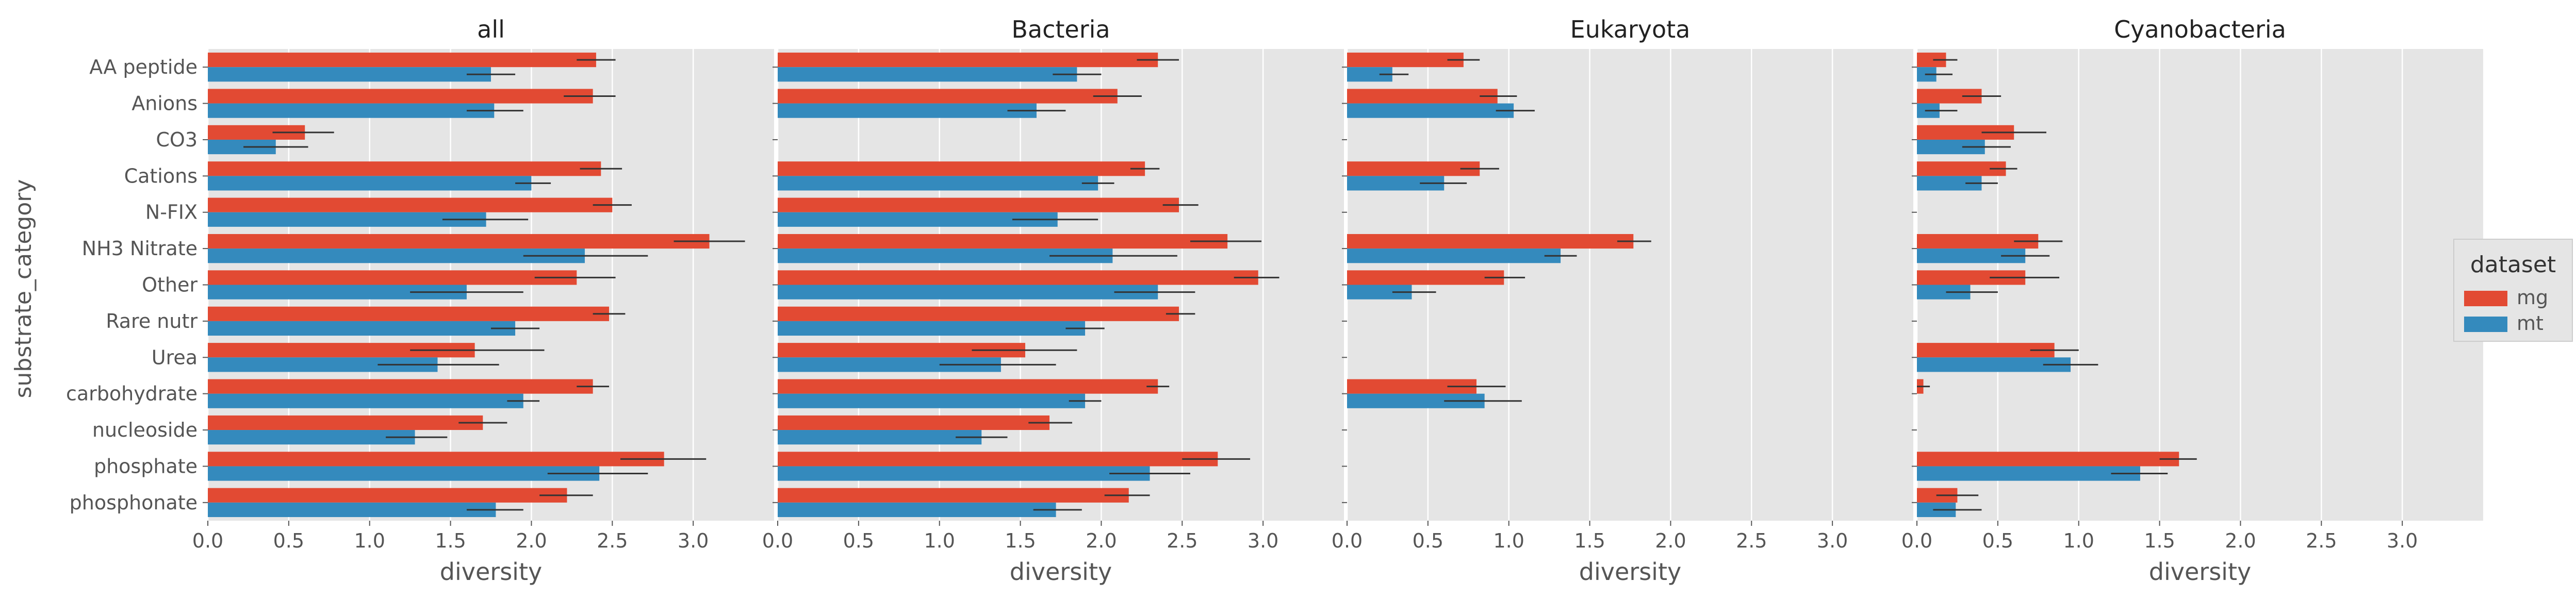 This screenshot has width=2576, height=597. Describe the element at coordinates (146, 466) in the screenshot. I see `y-tick-label: phosphate` at that location.